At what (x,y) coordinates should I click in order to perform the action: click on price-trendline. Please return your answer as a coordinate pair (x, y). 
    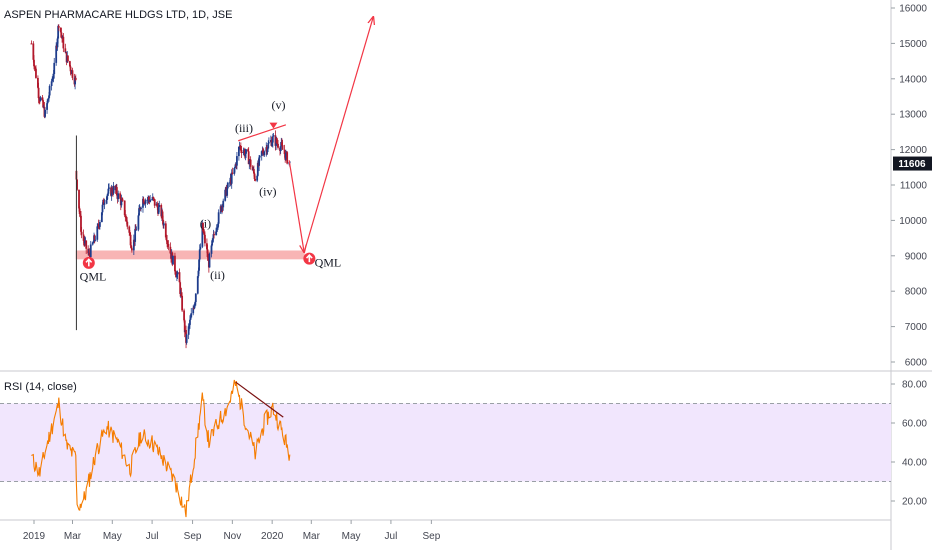
    Looking at the image, I should click on (262, 133).